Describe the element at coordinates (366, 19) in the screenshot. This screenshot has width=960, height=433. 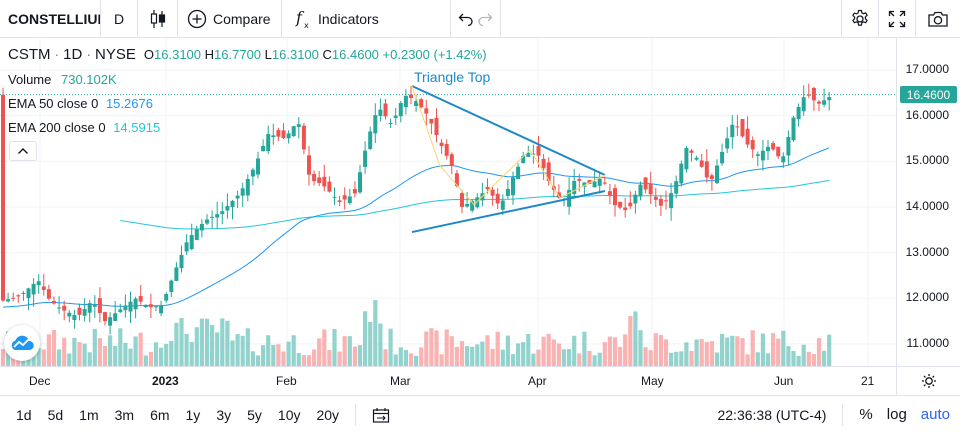
I see `indicators-button: f x Indicators` at that location.